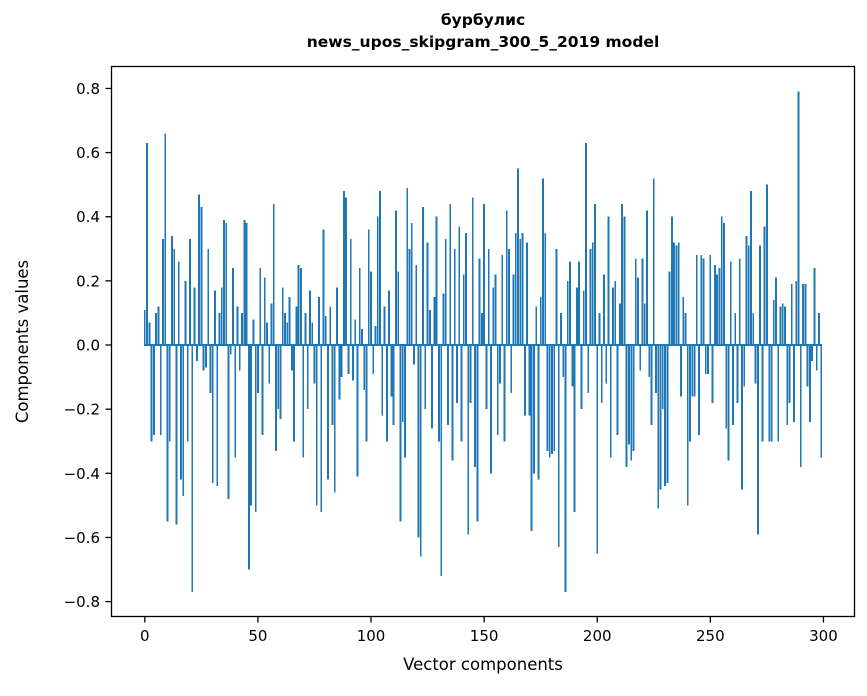 This screenshot has height=696, width=867. I want to click on y-tick-label: −0.8, so click(82, 602).